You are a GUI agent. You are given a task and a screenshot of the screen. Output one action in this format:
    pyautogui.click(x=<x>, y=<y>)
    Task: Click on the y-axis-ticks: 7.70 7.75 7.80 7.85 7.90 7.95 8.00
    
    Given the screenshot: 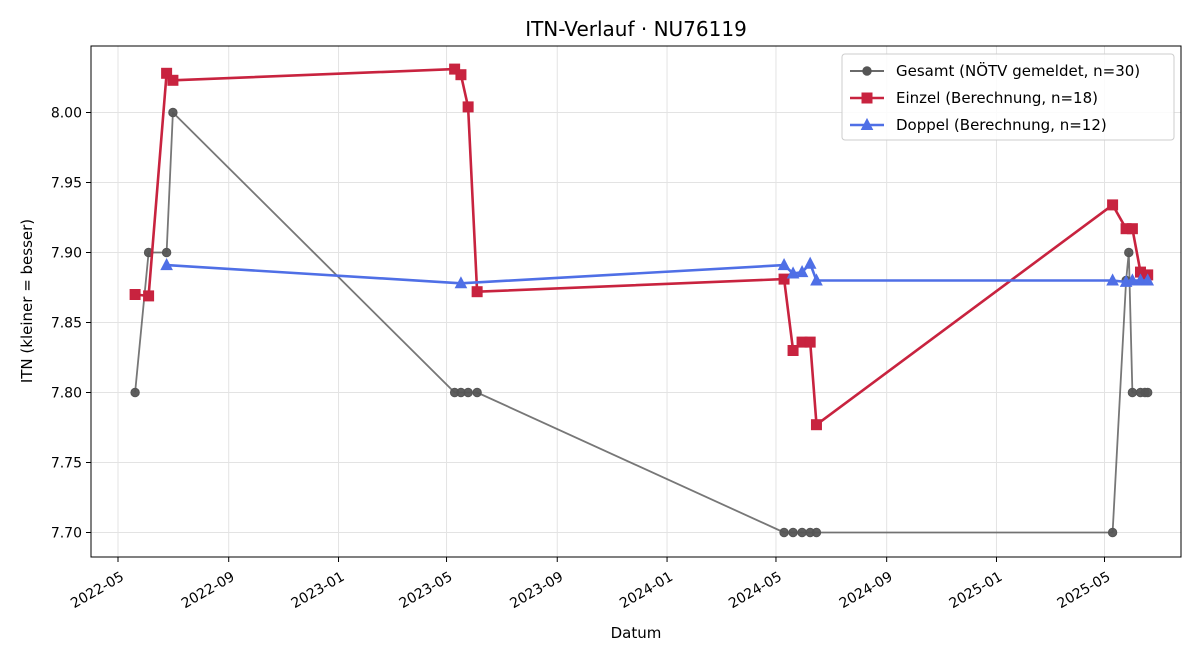 What is the action you would take?
    pyautogui.click(x=71, y=324)
    